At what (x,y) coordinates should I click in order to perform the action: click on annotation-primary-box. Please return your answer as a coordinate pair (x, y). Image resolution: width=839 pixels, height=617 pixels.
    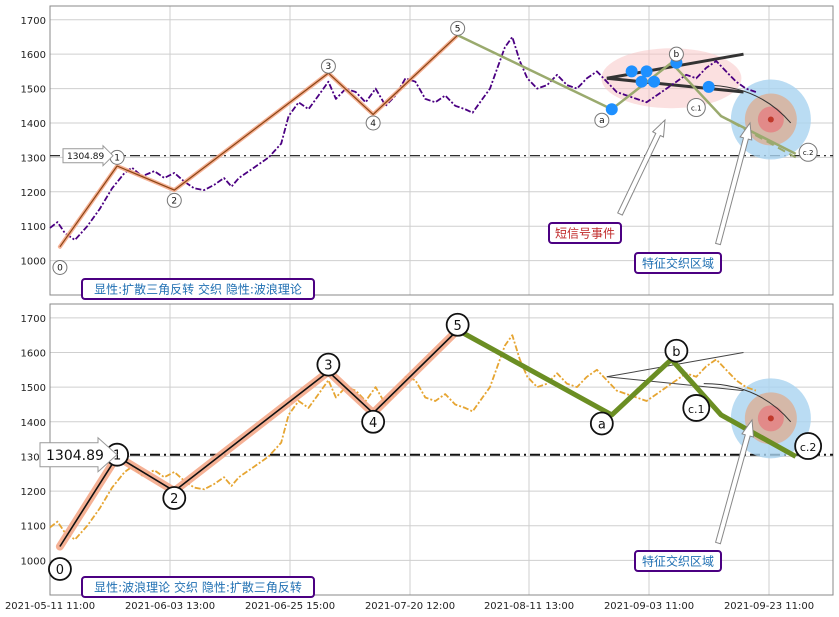
    Looking at the image, I should click on (198, 587).